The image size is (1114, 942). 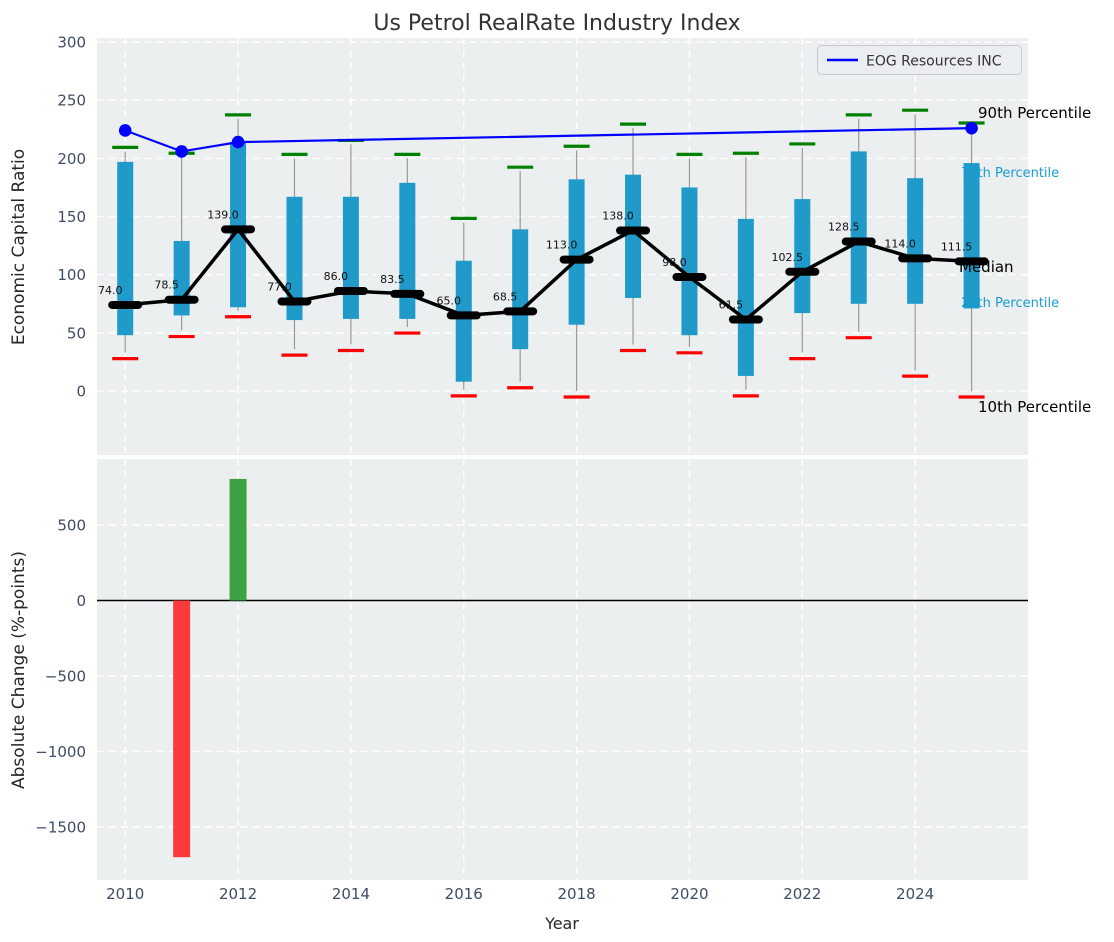 I want to click on x-tick-2012: 2012, so click(x=238, y=894).